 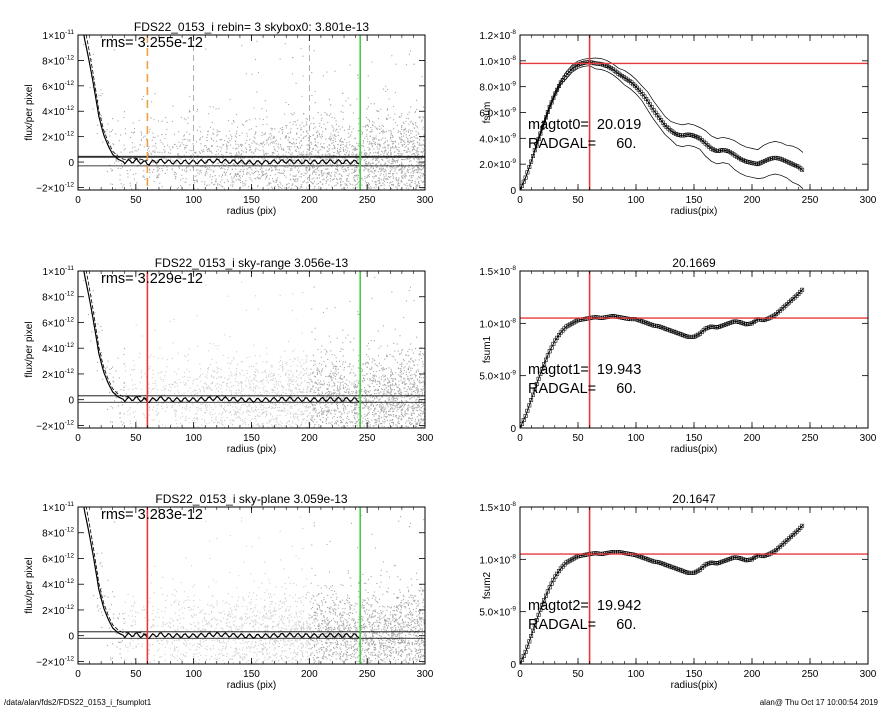 What do you see at coordinates (251, 27) in the screenshot?
I see `panel-title: FDS22_0153_i rebin= 3 skybox0: 3.801e-13` at bounding box center [251, 27].